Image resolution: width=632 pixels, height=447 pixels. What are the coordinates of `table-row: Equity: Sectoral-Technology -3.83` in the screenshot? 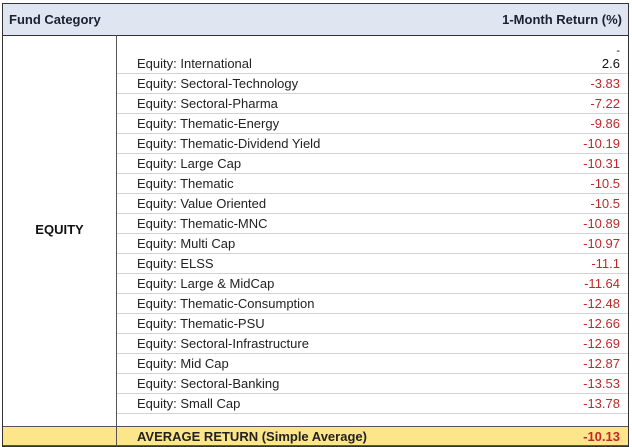 It's located at (372, 84).